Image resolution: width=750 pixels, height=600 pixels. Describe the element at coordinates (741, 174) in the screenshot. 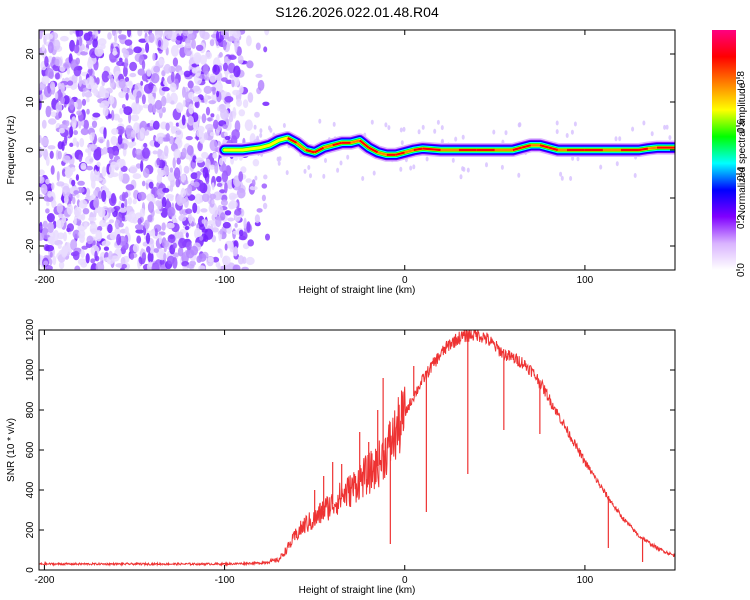

I see `colorbar-tick-label: 0.4` at that location.